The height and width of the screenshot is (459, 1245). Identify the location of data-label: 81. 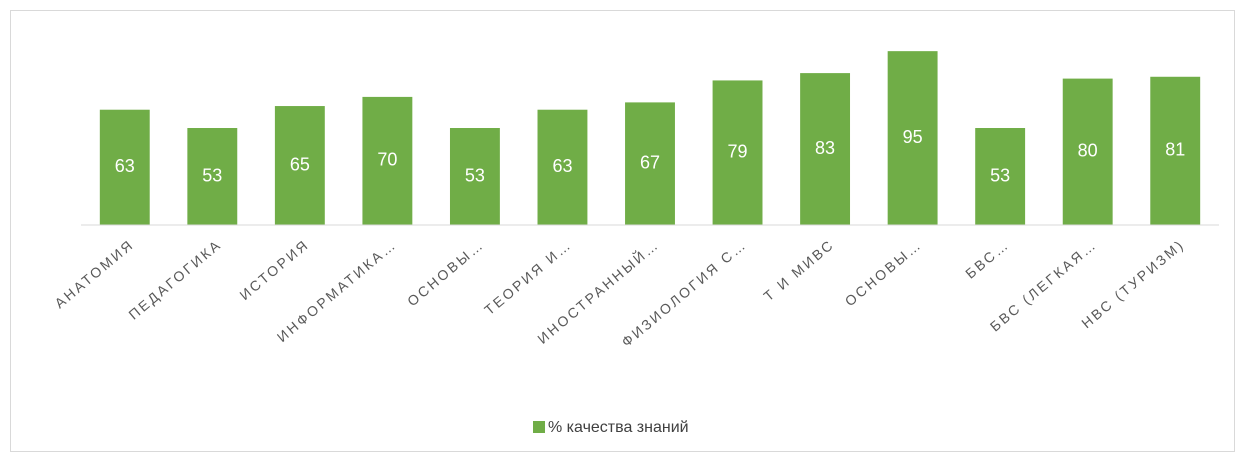
(1175, 150).